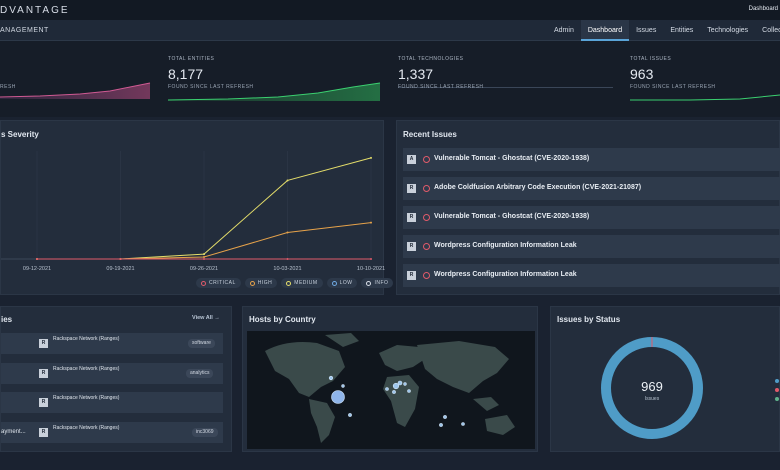  Describe the element at coordinates (37, 269) in the screenshot. I see `x-tick-label: 09-12-2021` at that location.